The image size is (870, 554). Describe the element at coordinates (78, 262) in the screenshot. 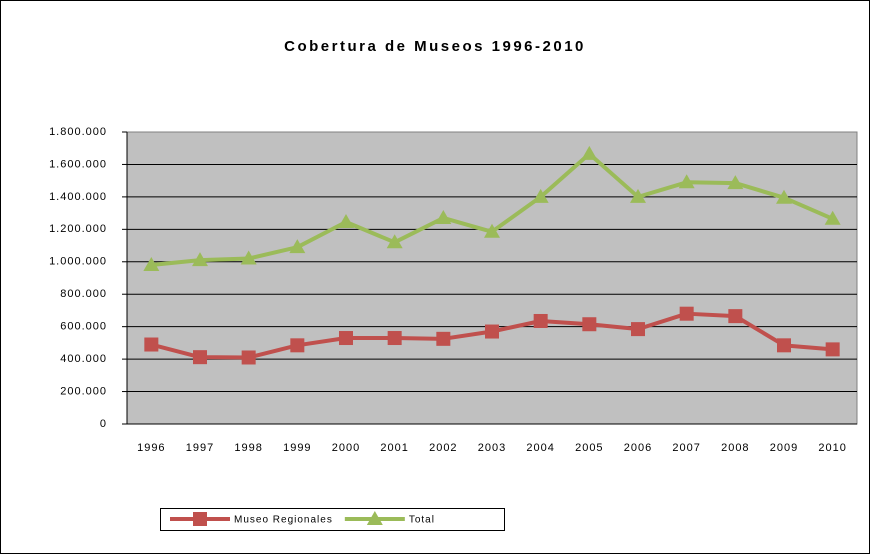

I see `y-tick-label: 1.000.000` at that location.